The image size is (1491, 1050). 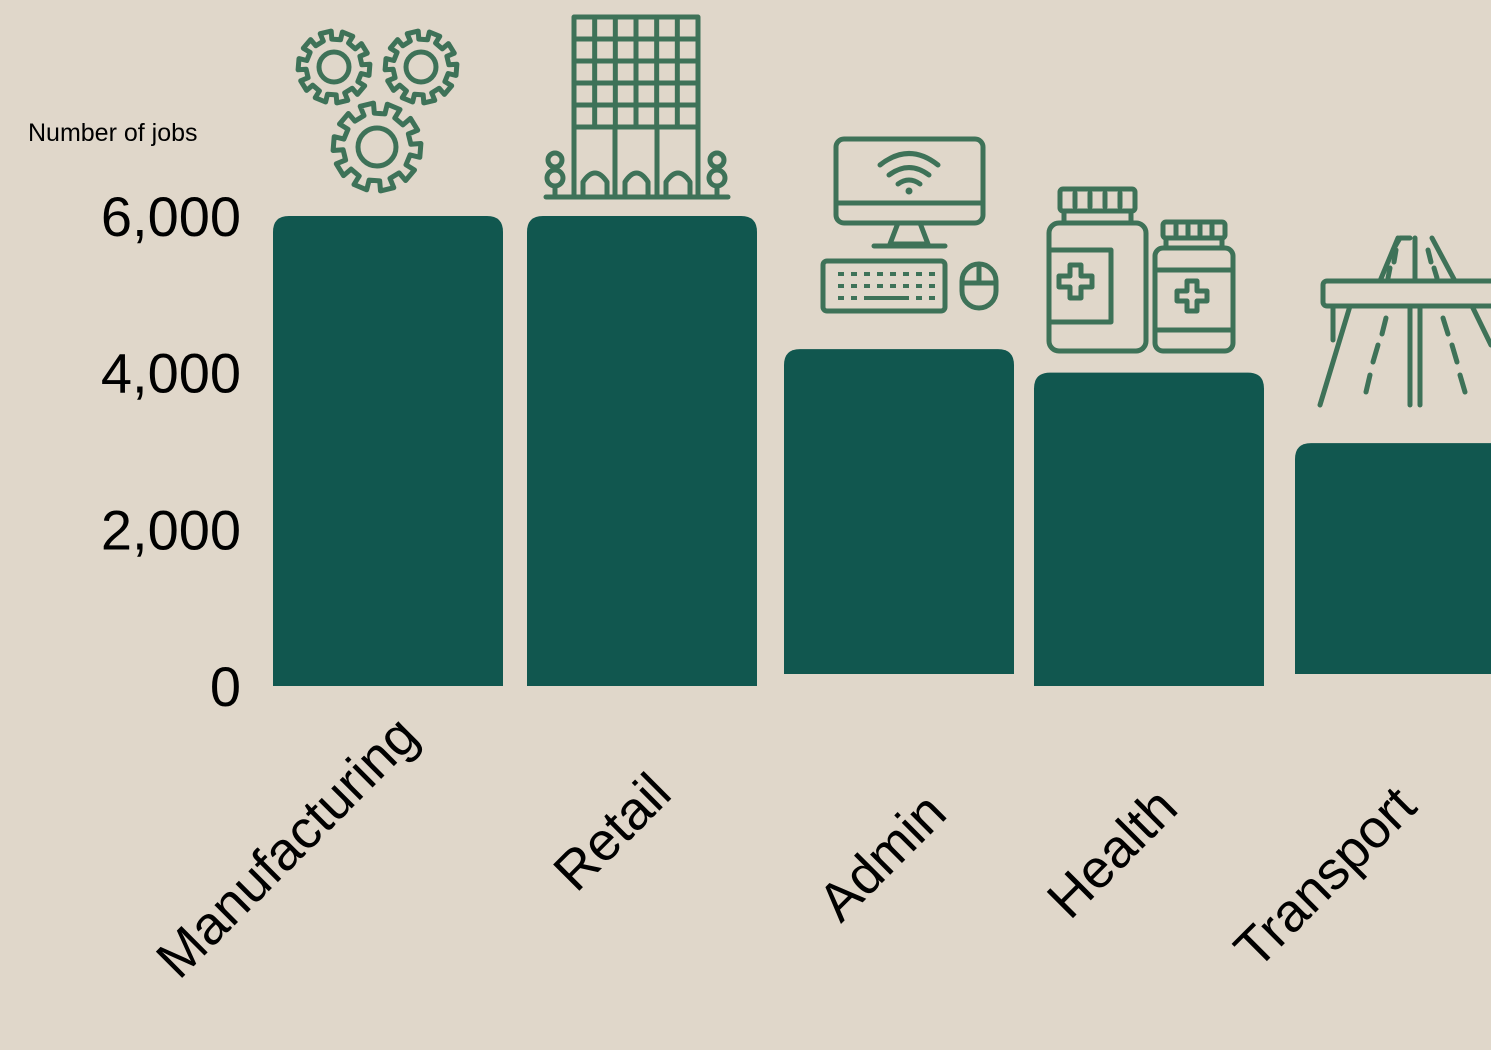 What do you see at coordinates (225, 686) in the screenshot?
I see `y-tick-label: 0` at bounding box center [225, 686].